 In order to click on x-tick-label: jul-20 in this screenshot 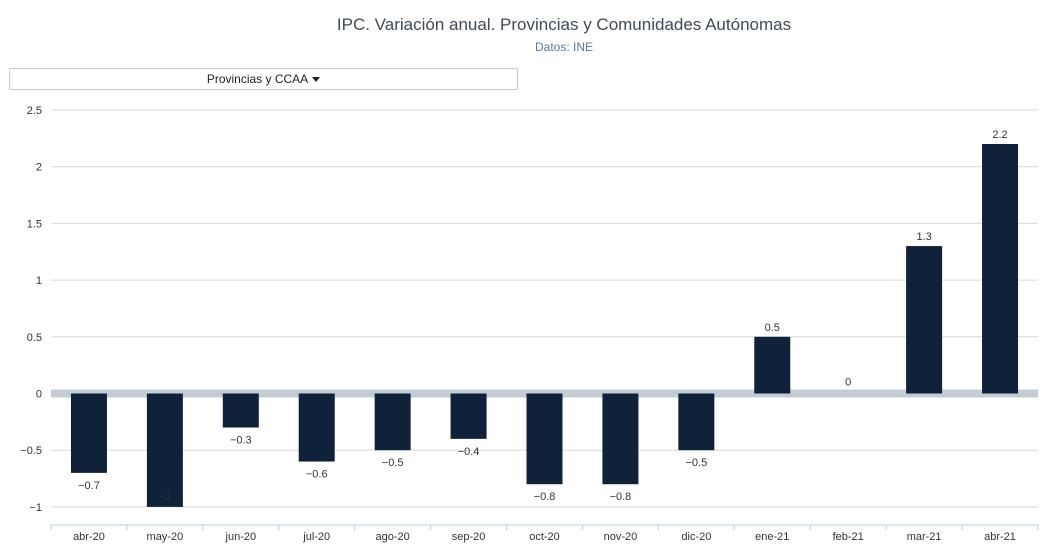, I will do `click(316, 537)`.